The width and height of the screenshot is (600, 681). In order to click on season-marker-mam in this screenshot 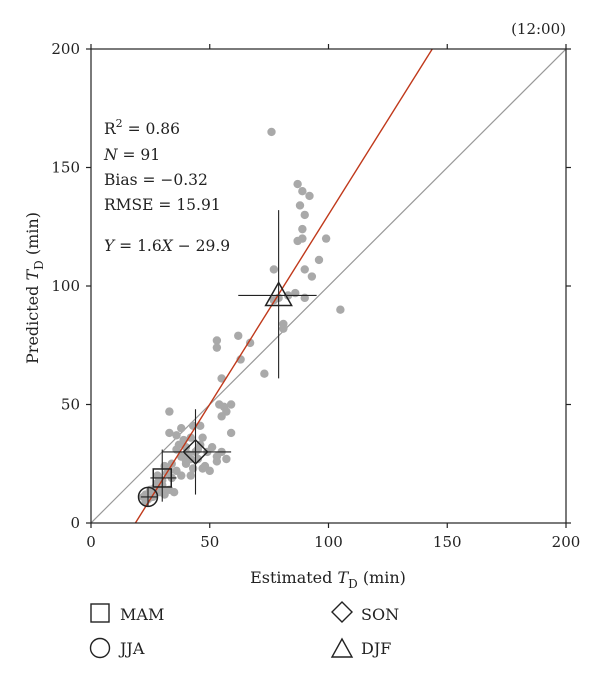, I will do `click(163, 475)`.